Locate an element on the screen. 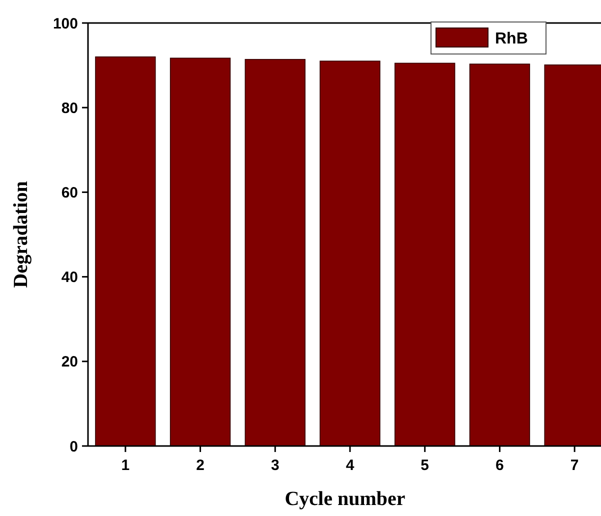 The height and width of the screenshot is (516, 601). y-tick-label: 100 is located at coordinates (65, 23).